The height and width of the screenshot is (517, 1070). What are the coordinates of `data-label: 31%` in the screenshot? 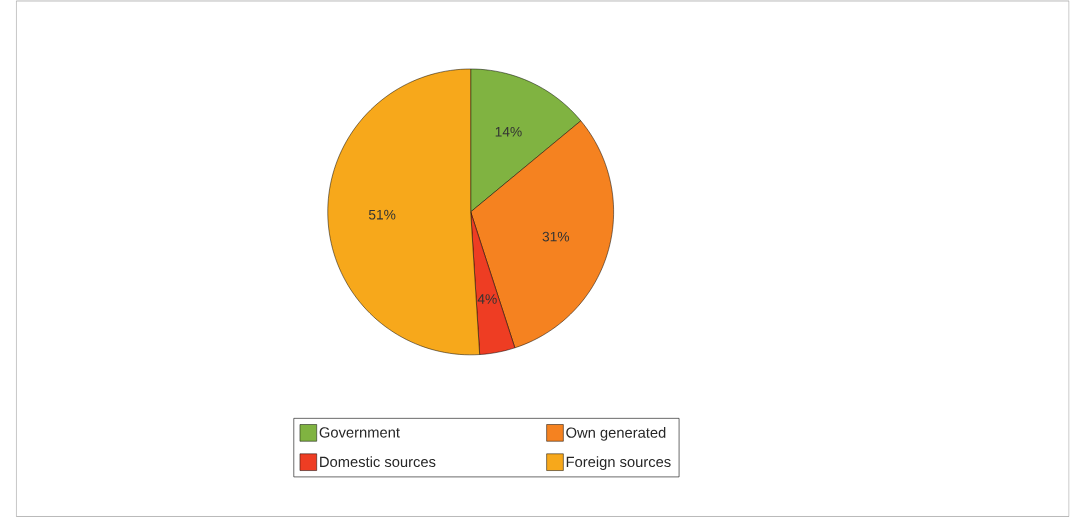 It's located at (556, 236).